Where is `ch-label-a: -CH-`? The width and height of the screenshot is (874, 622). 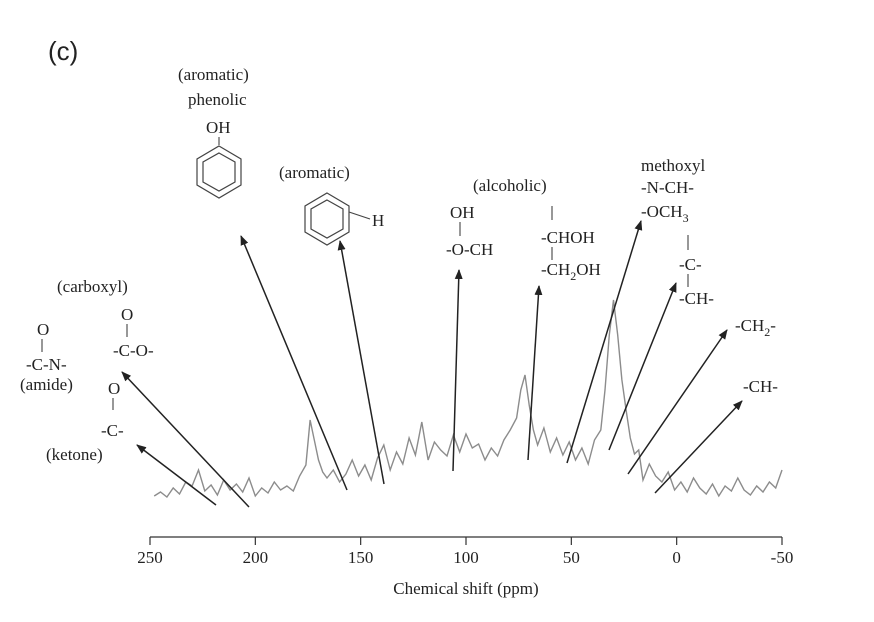
ch-label-a: -CH- is located at coordinates (696, 298).